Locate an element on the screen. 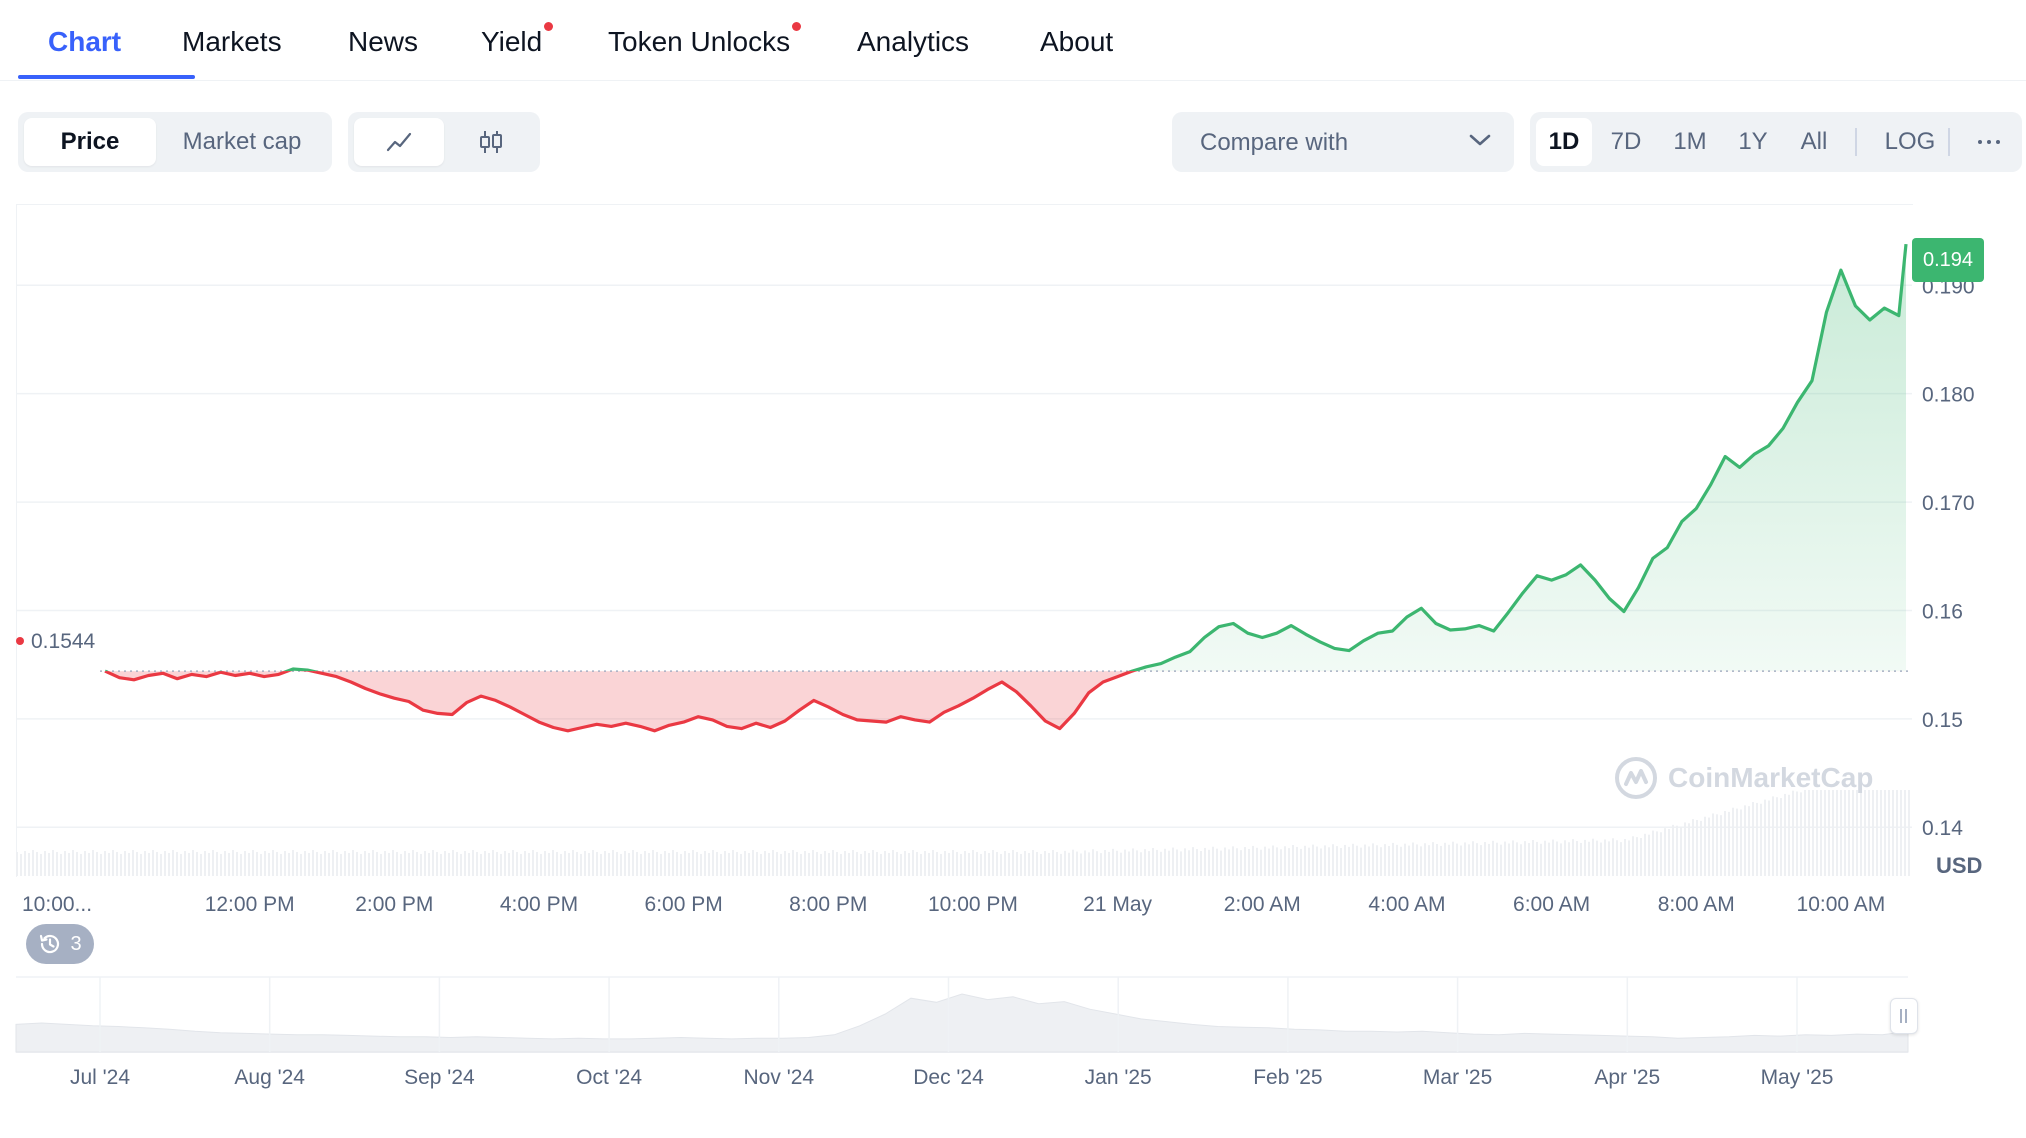  compare-with-dropdown: Compare with is located at coordinates (1343, 142).